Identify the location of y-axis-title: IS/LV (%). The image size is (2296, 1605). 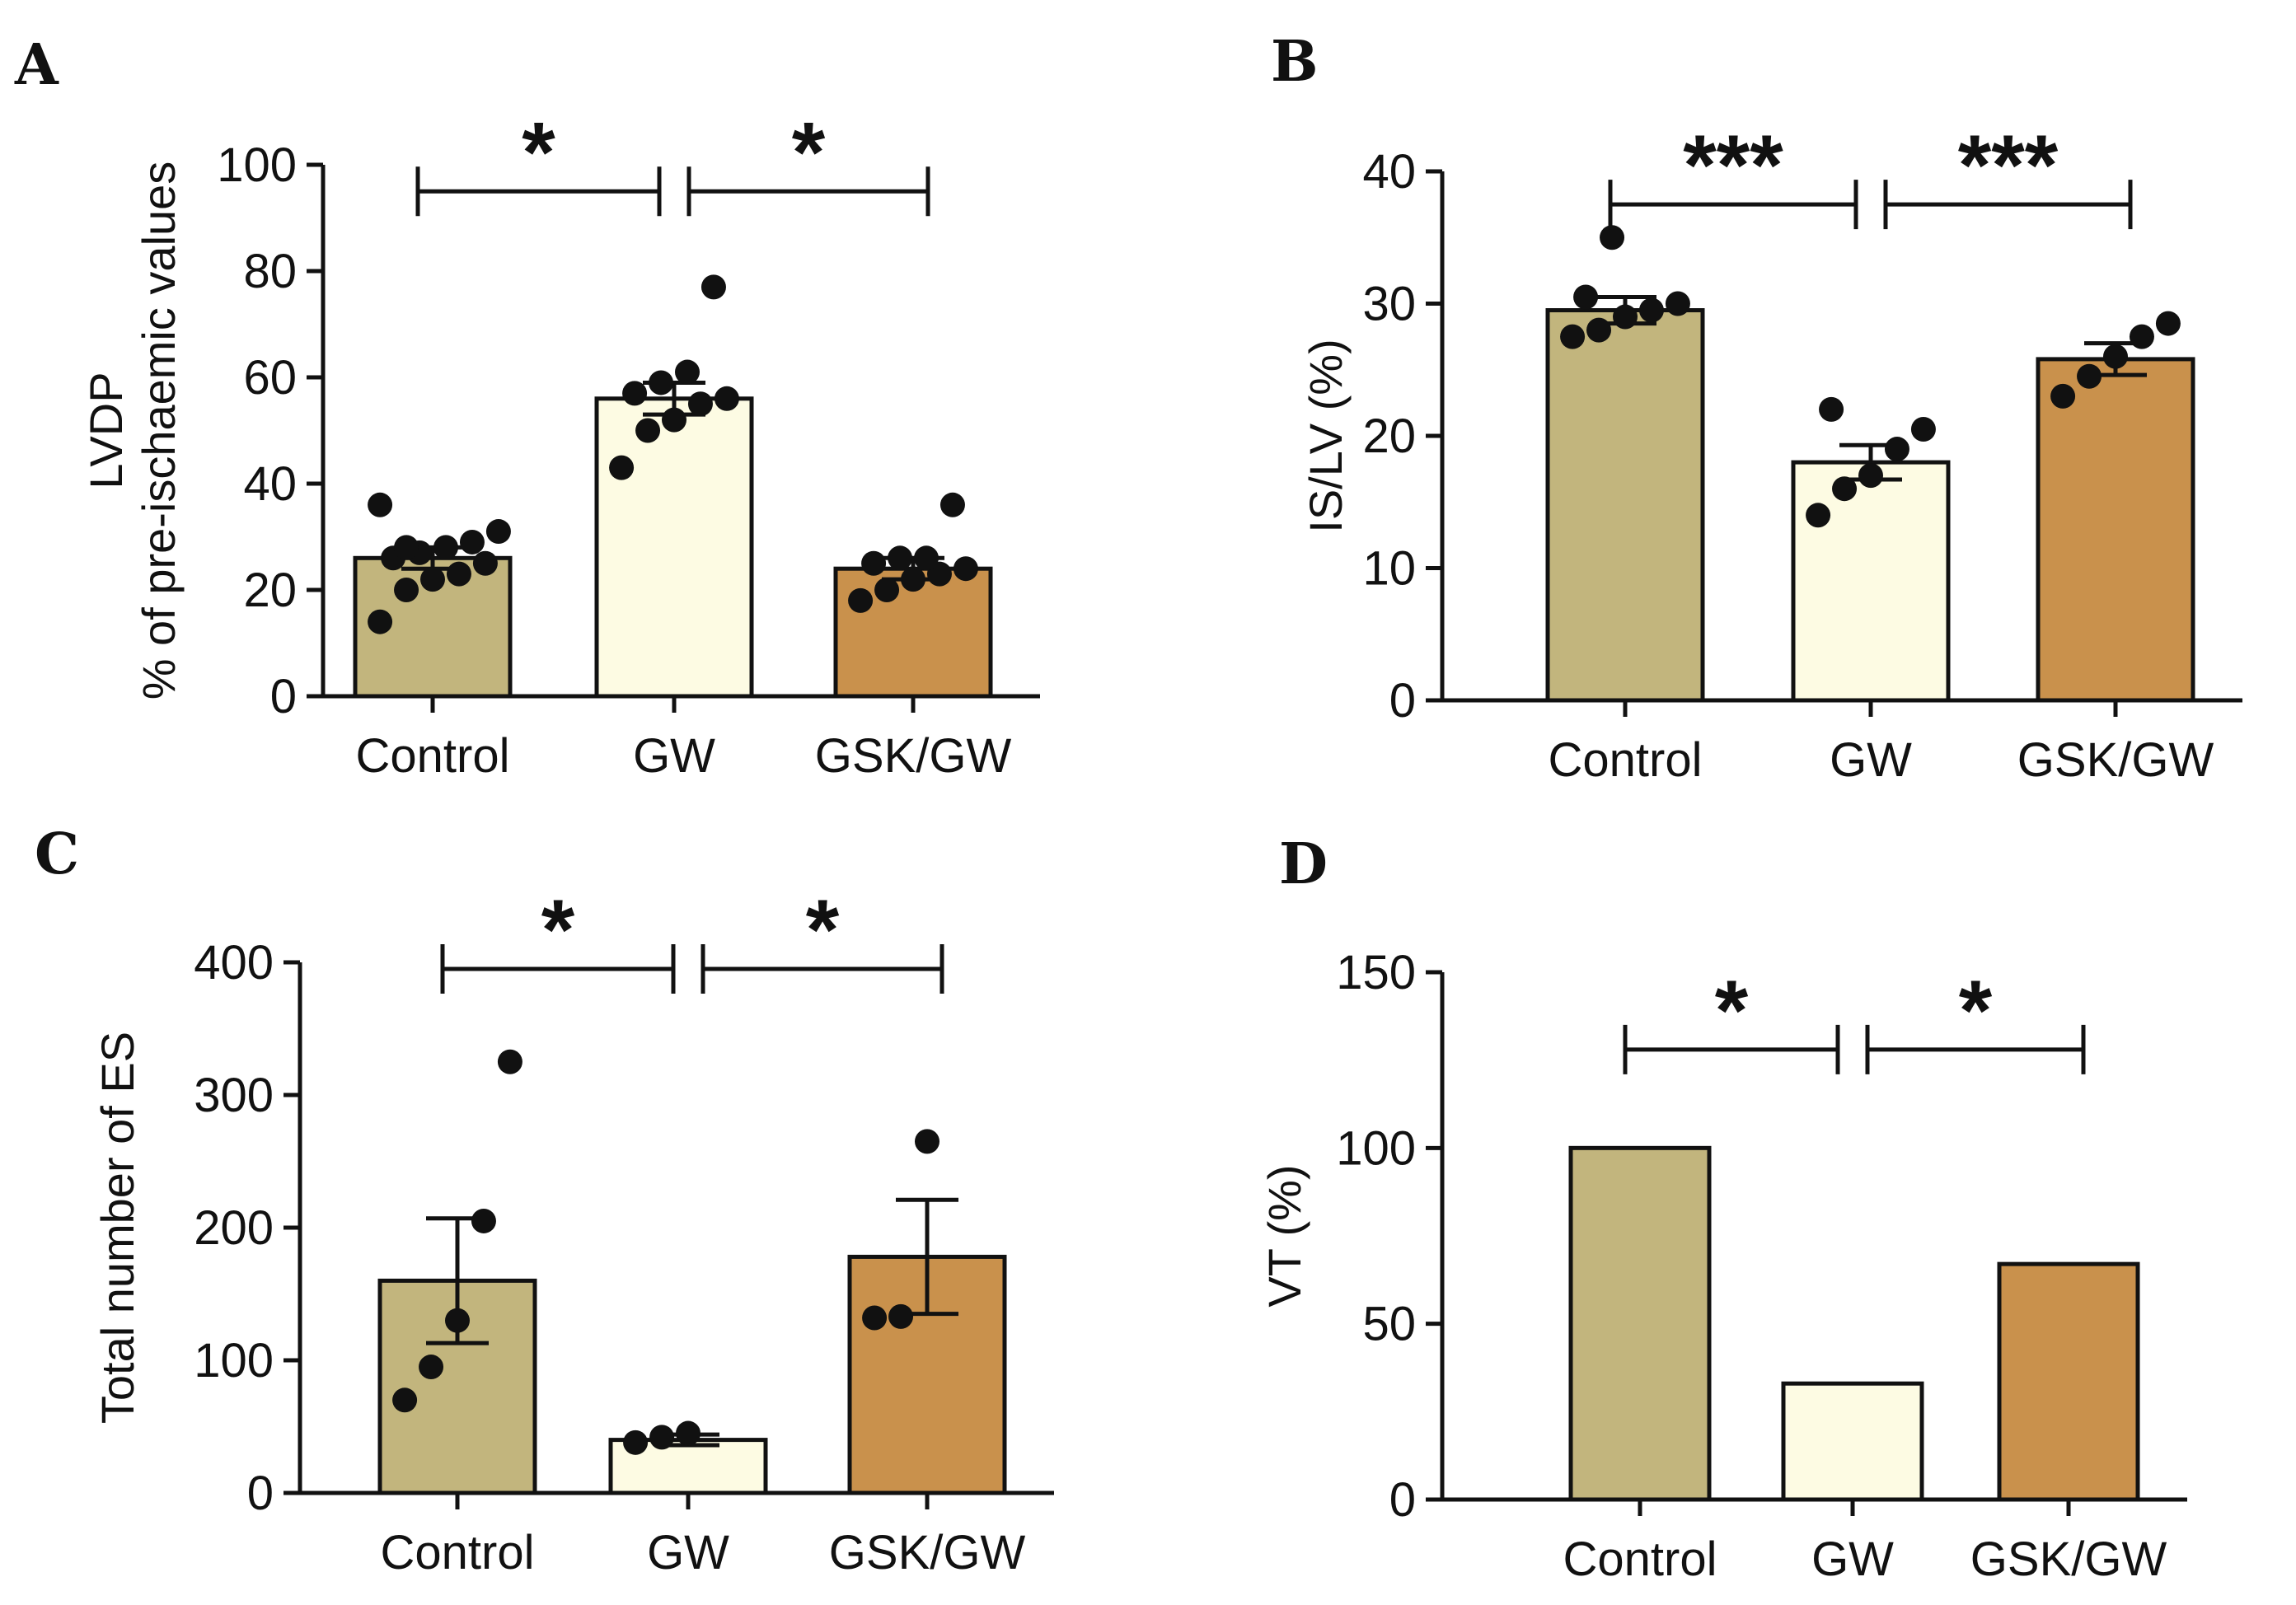
(1326, 436).